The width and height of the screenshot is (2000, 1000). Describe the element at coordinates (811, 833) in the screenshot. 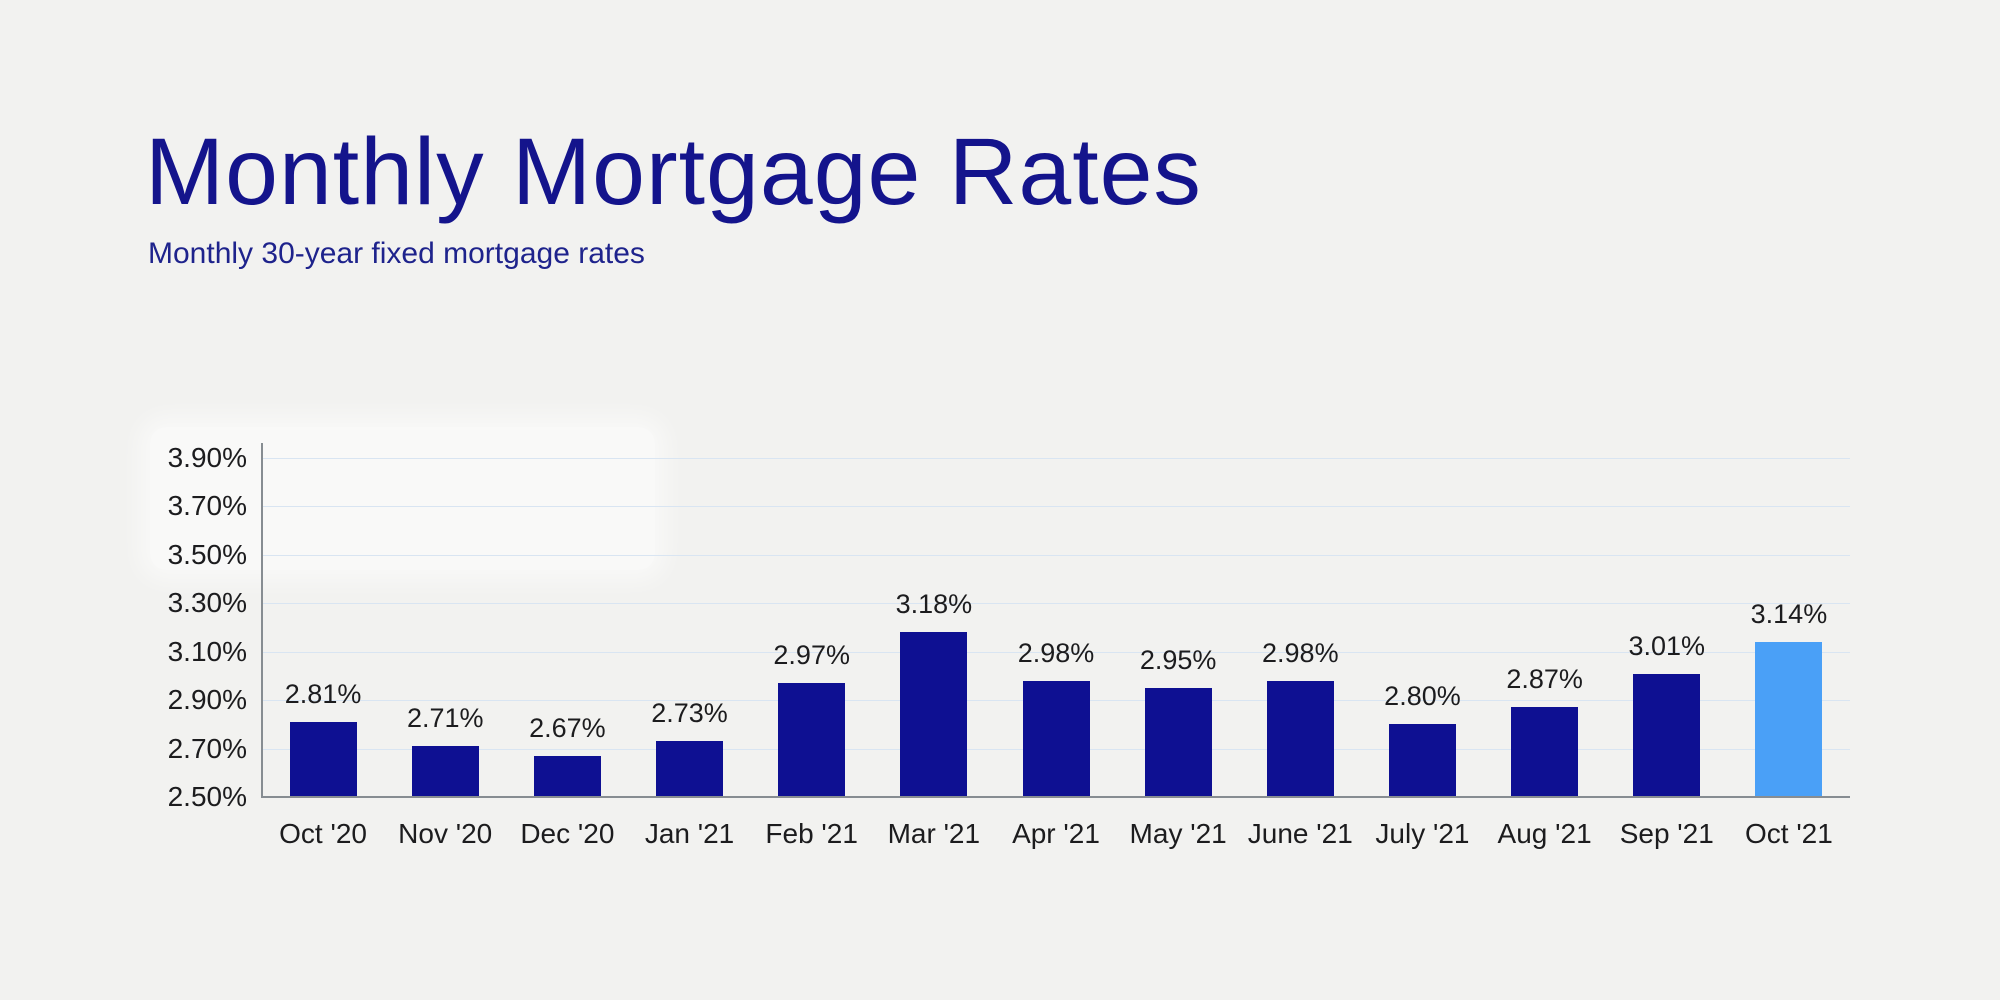

I see `x-axis-label: Feb '21` at that location.